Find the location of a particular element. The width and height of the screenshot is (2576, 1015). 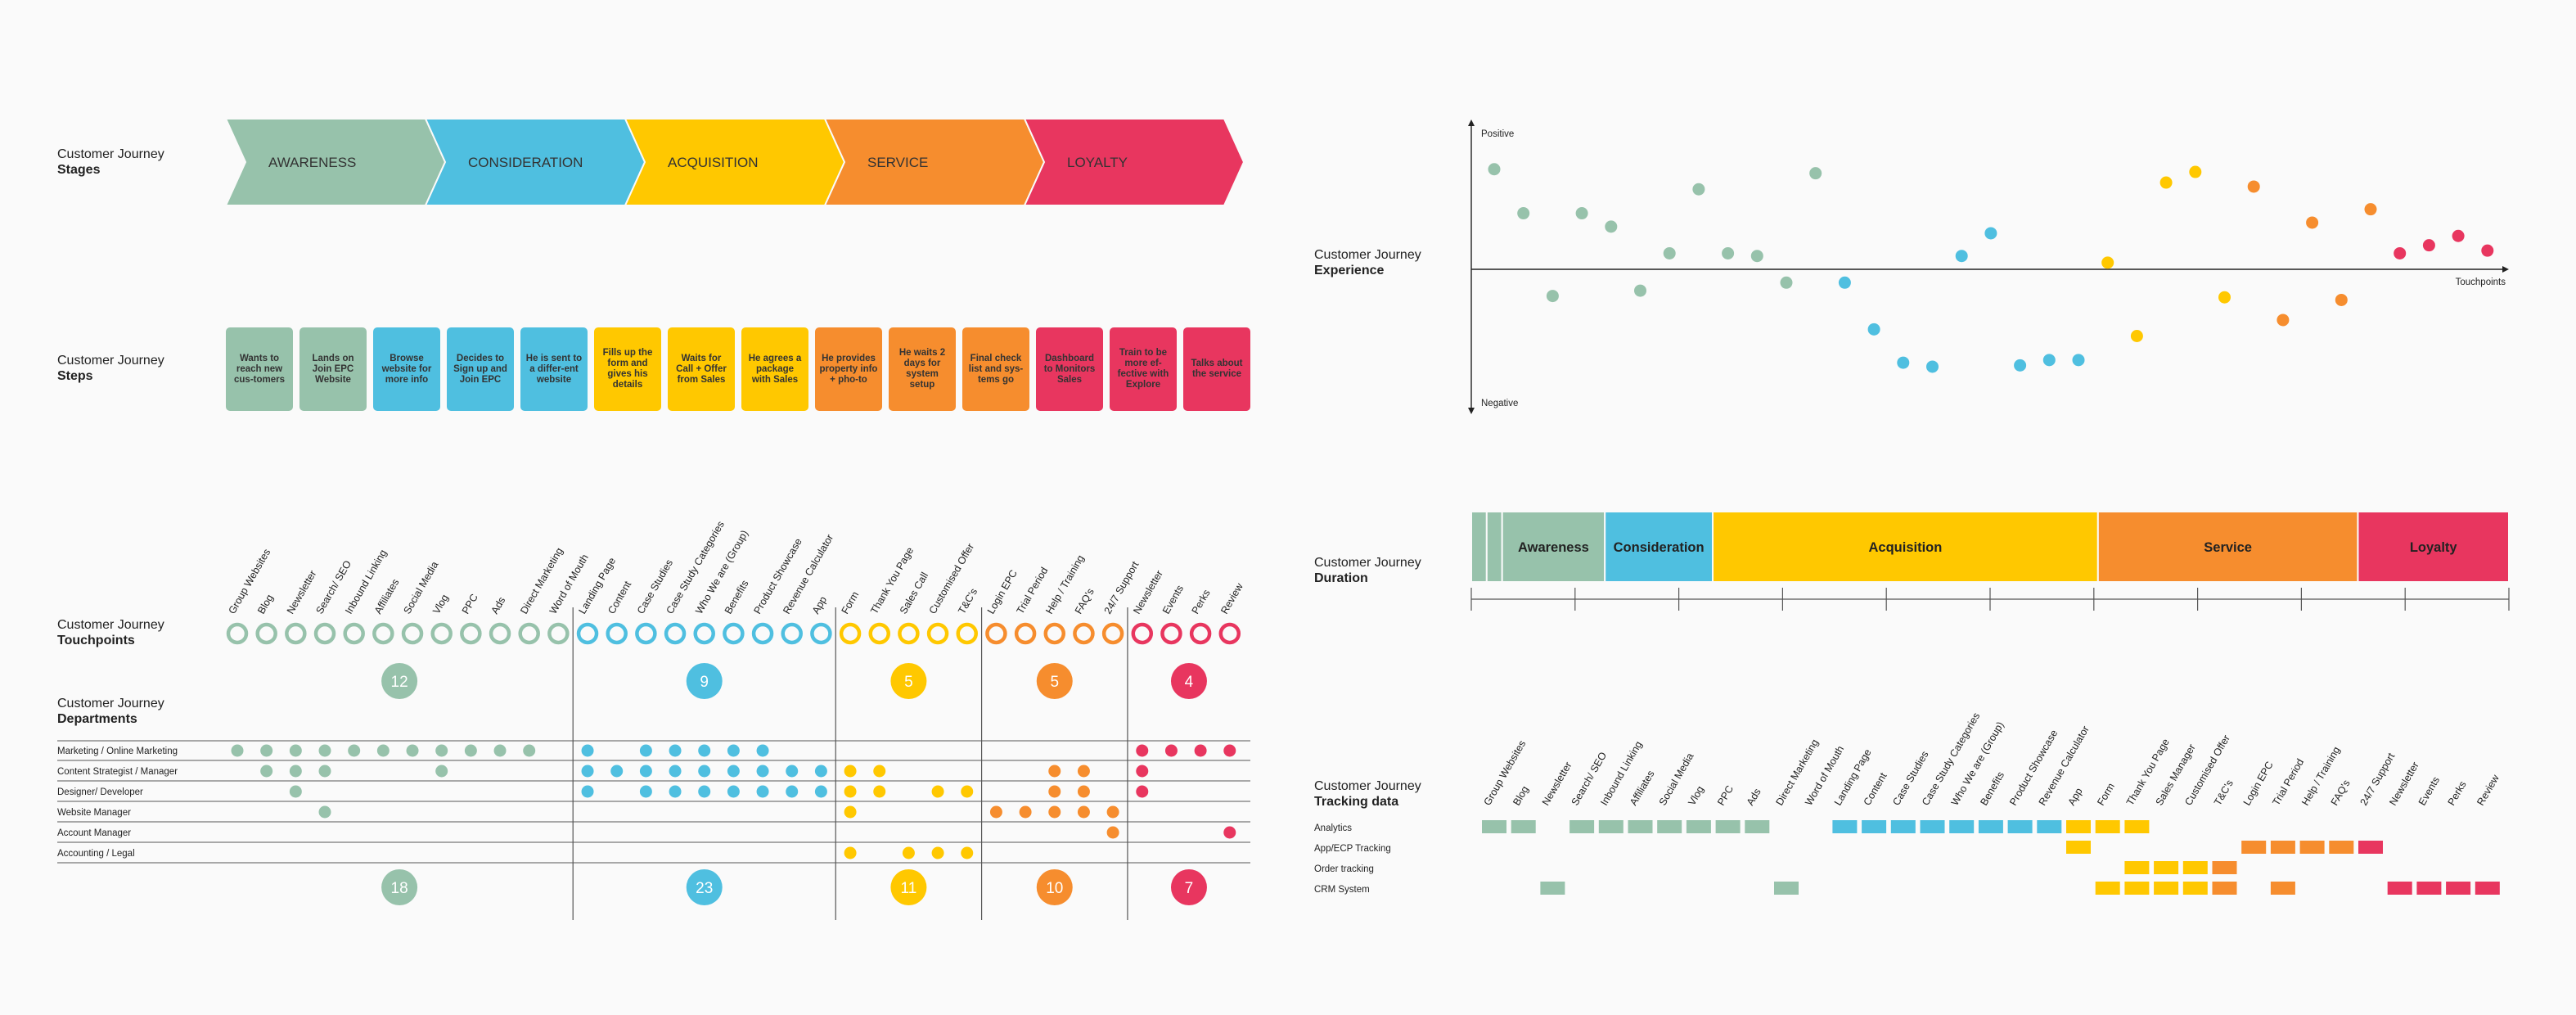

department-total: 18 is located at coordinates (399, 888).